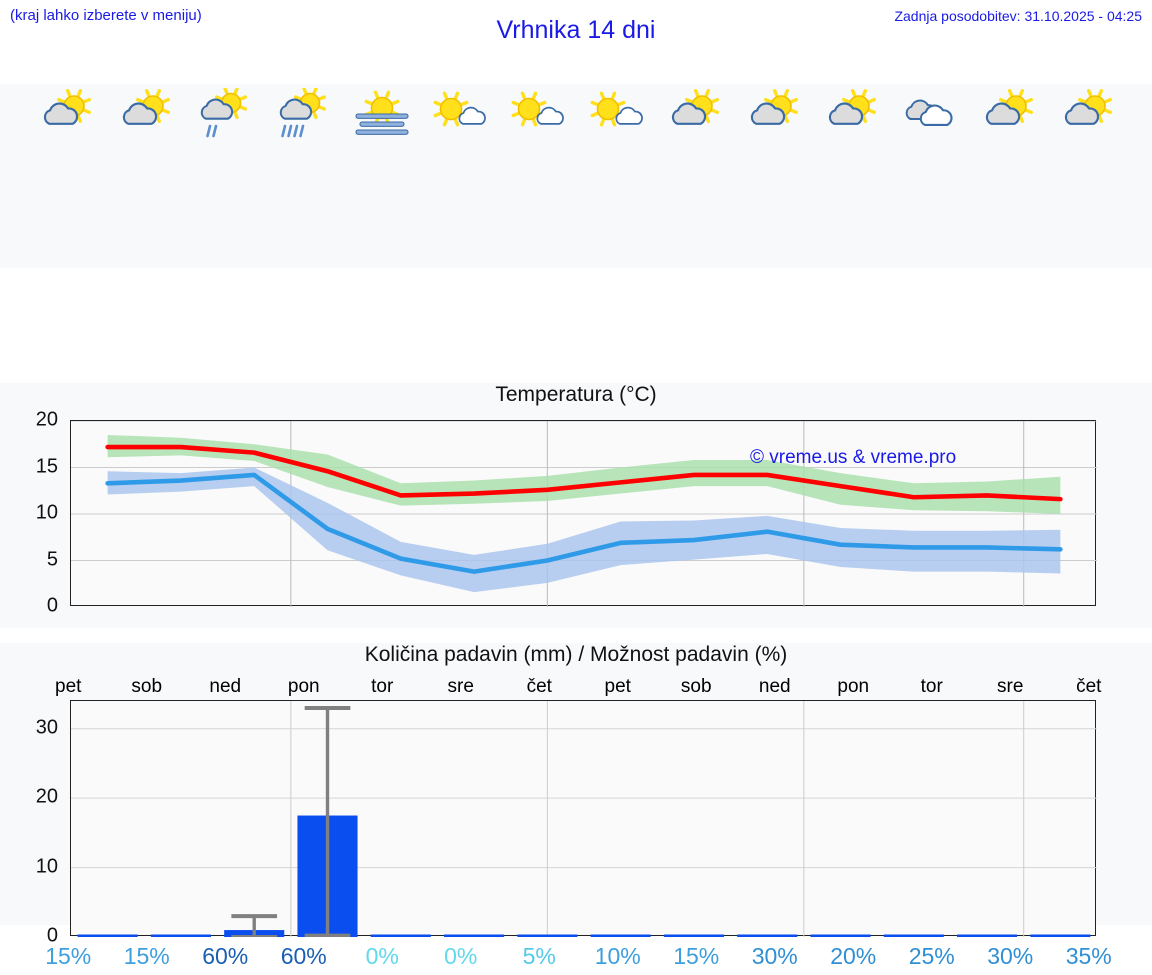 This screenshot has height=975, width=1152. I want to click on y-axis-tick-label: 5, so click(52, 559).